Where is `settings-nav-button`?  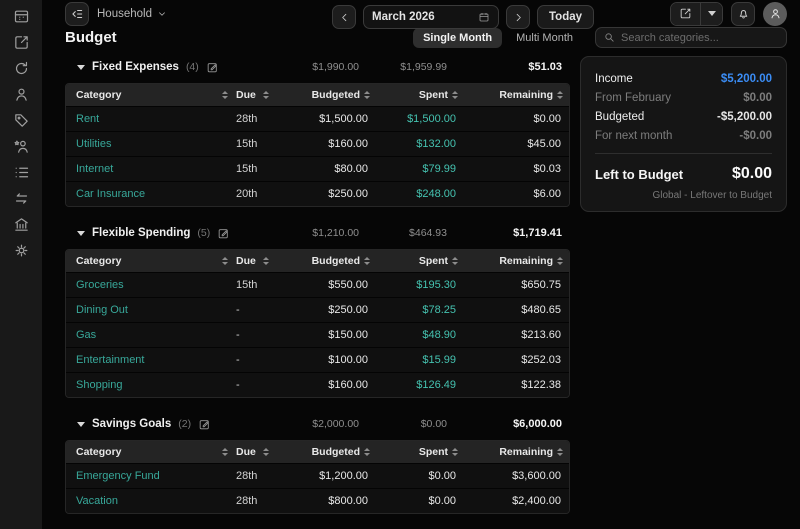 settings-nav-button is located at coordinates (21, 250).